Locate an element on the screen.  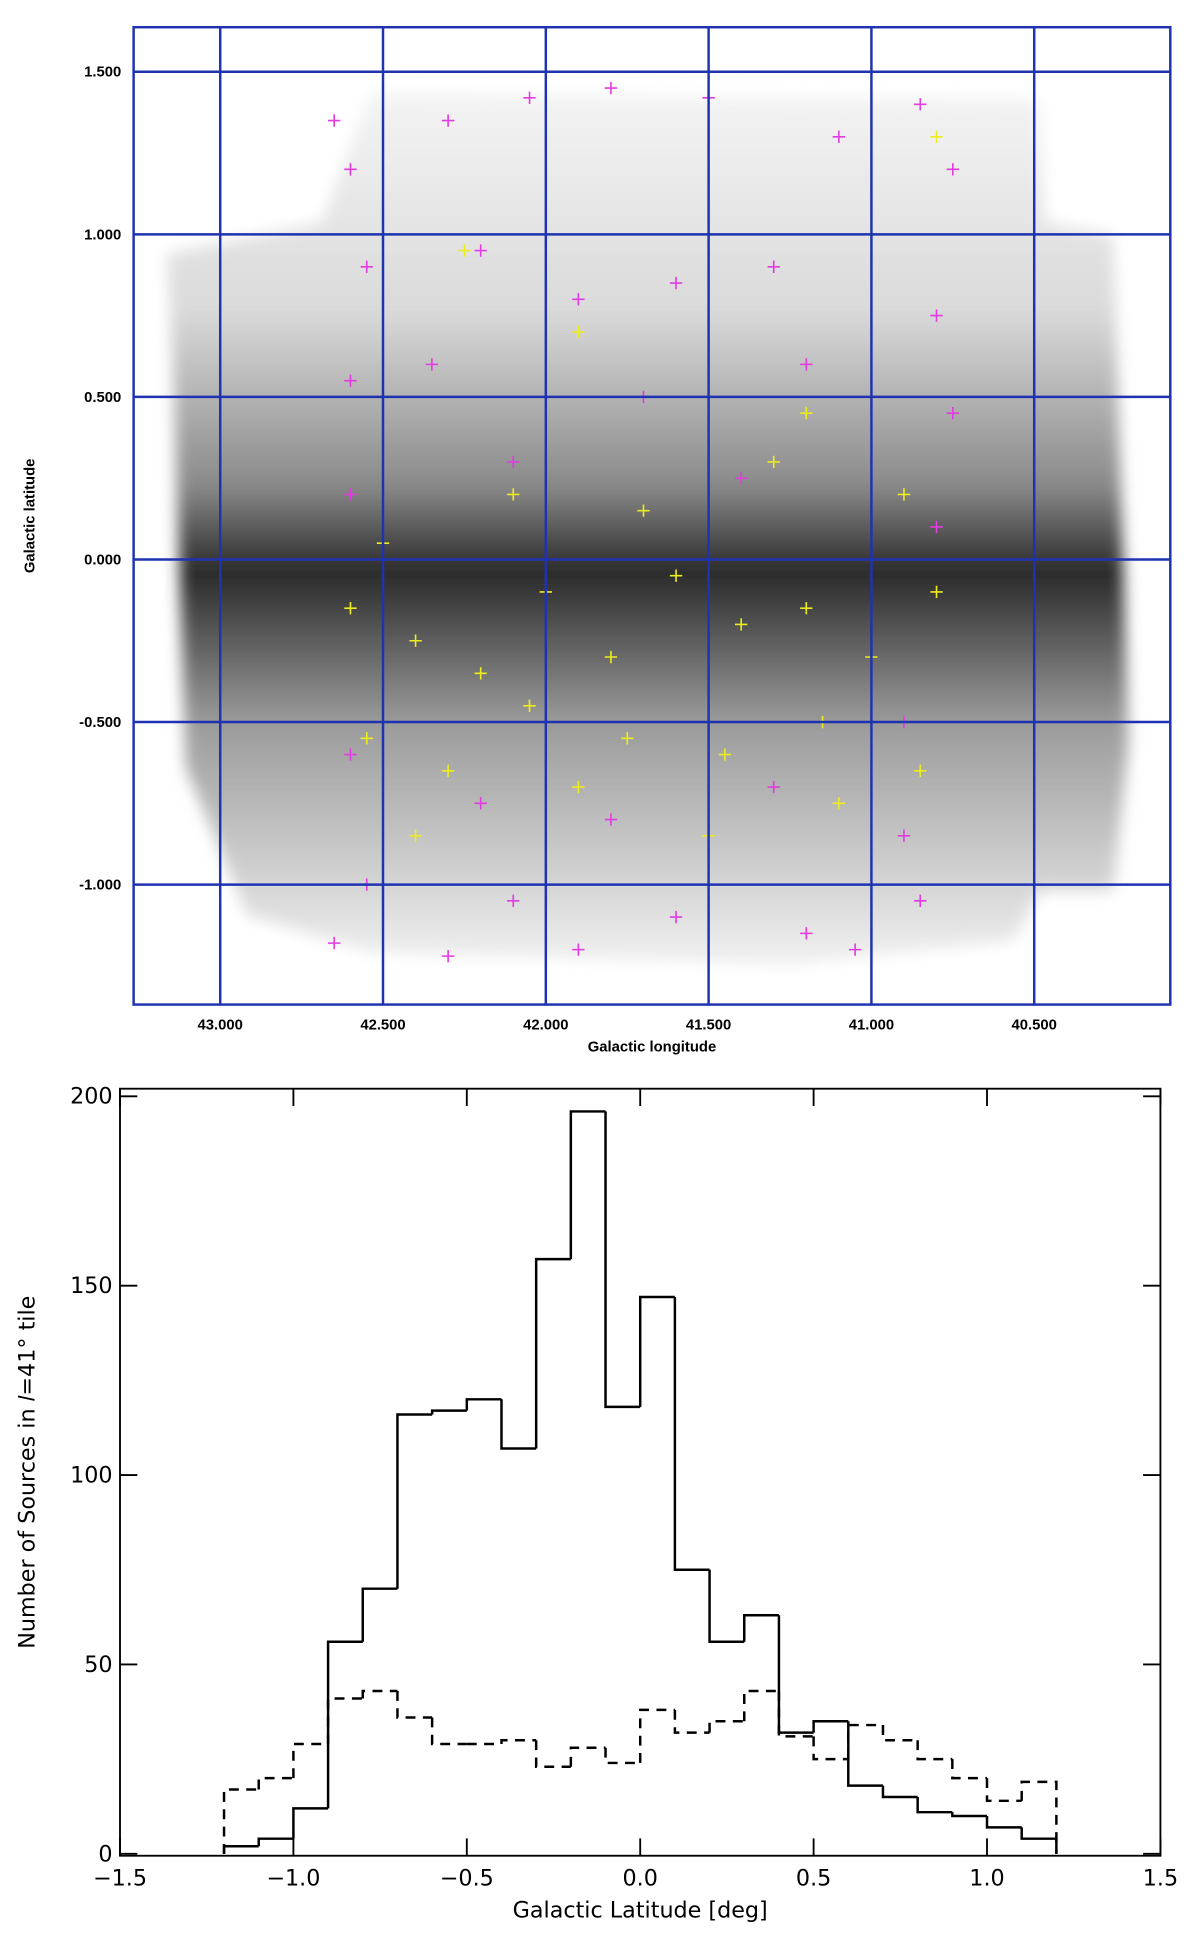
x-tick-label: 1.0 is located at coordinates (986, 1878).